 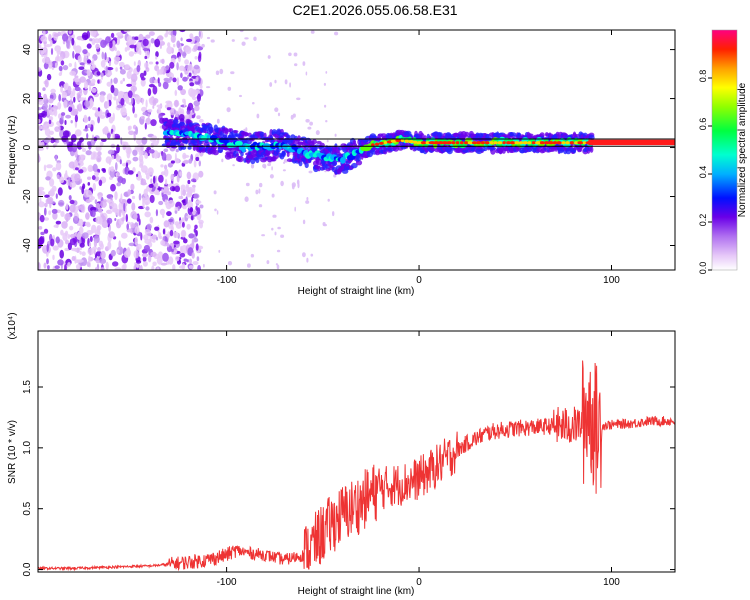 I want to click on snr-y-tick-label: 0.5, so click(x=27, y=508).